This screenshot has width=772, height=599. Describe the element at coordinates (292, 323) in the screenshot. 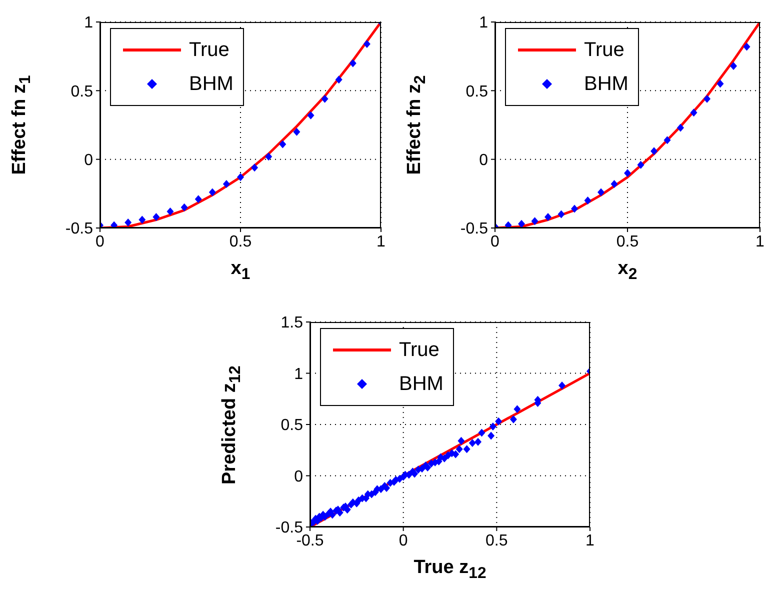

I see `y-tick-label: 1.5` at that location.